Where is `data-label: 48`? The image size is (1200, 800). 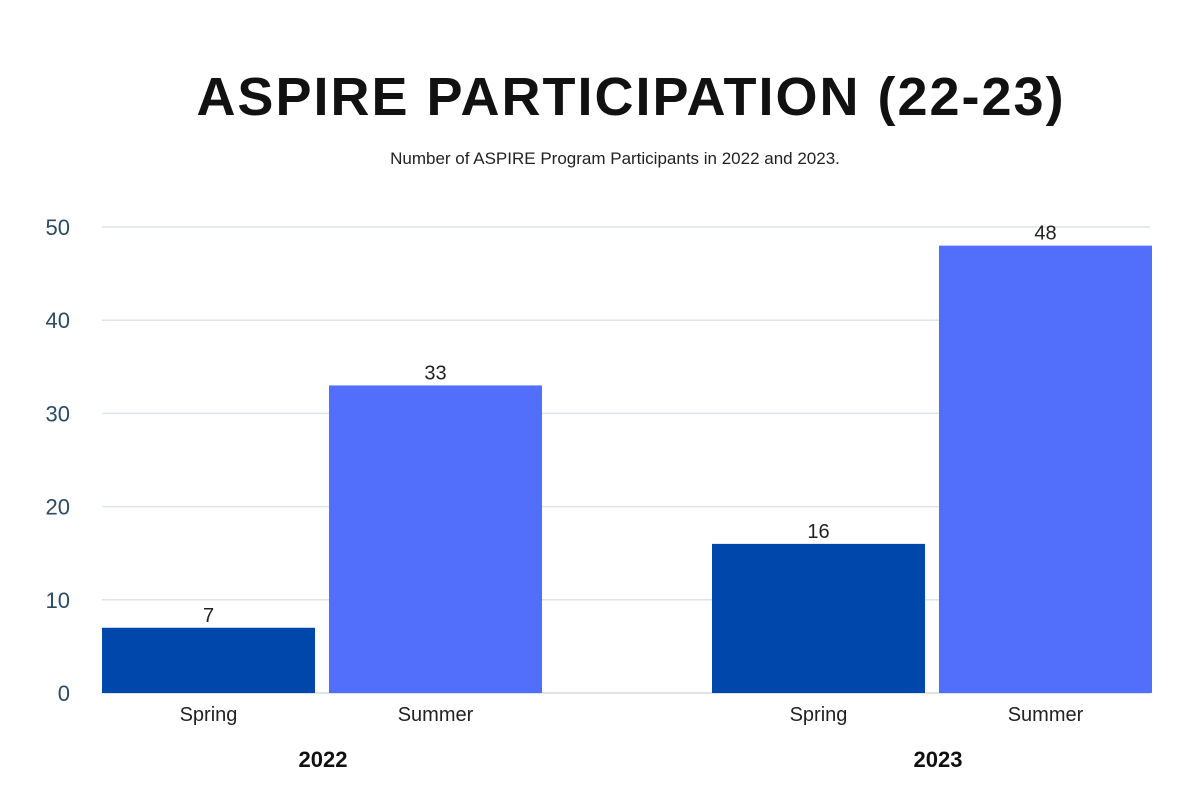 data-label: 48 is located at coordinates (1045, 234).